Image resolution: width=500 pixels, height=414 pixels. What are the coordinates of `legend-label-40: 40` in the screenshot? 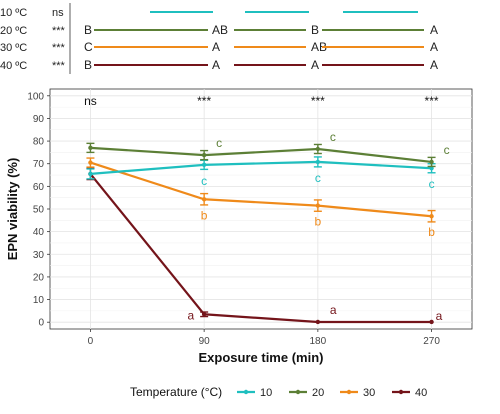 It's located at (421, 393).